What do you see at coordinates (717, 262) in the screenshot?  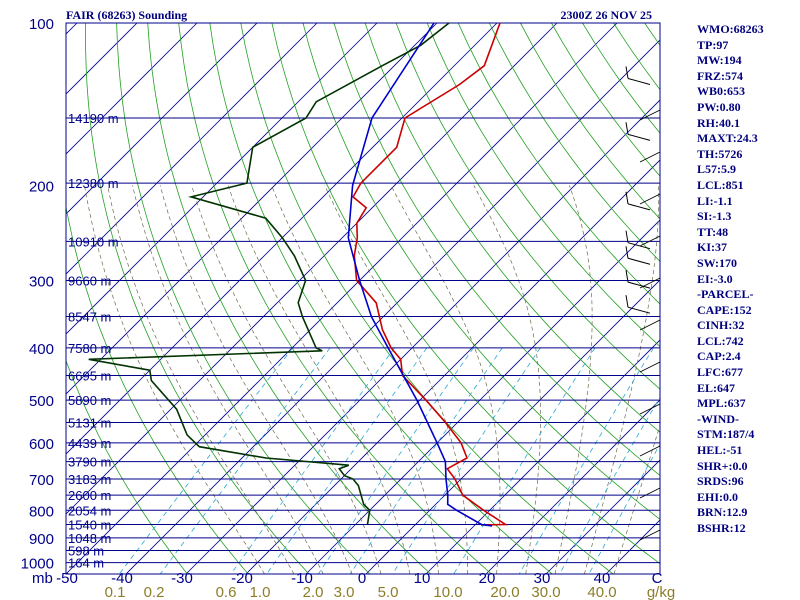 I see `sounding-index-item: SW:170` at bounding box center [717, 262].